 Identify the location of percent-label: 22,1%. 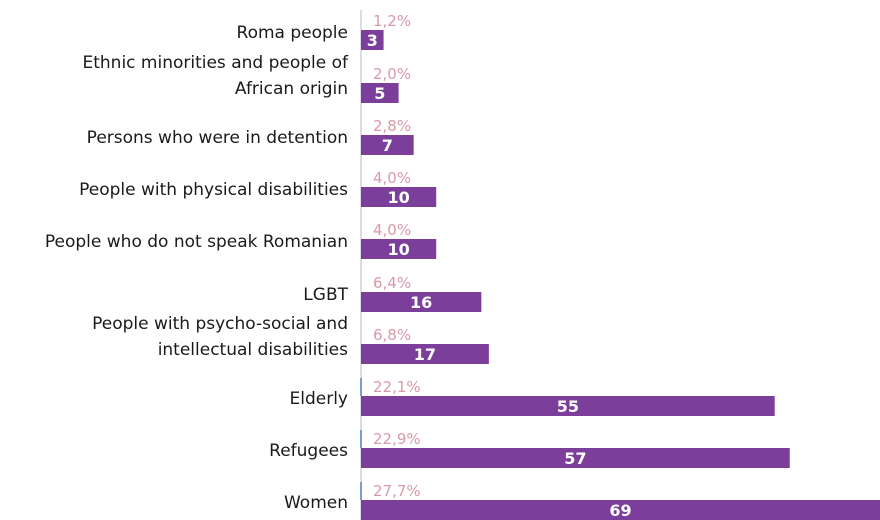
(397, 387).